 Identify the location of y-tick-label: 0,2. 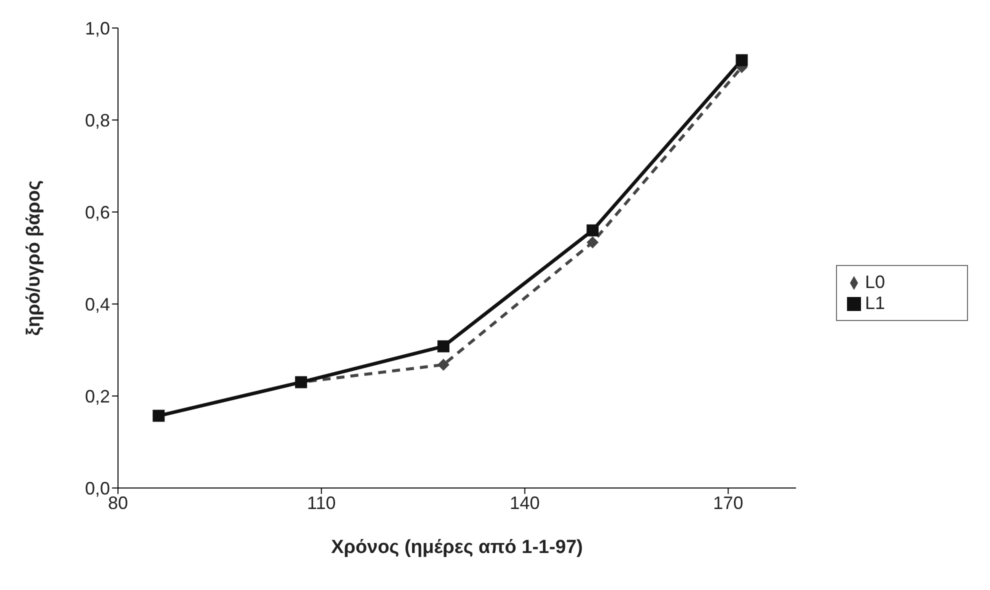
(97, 396).